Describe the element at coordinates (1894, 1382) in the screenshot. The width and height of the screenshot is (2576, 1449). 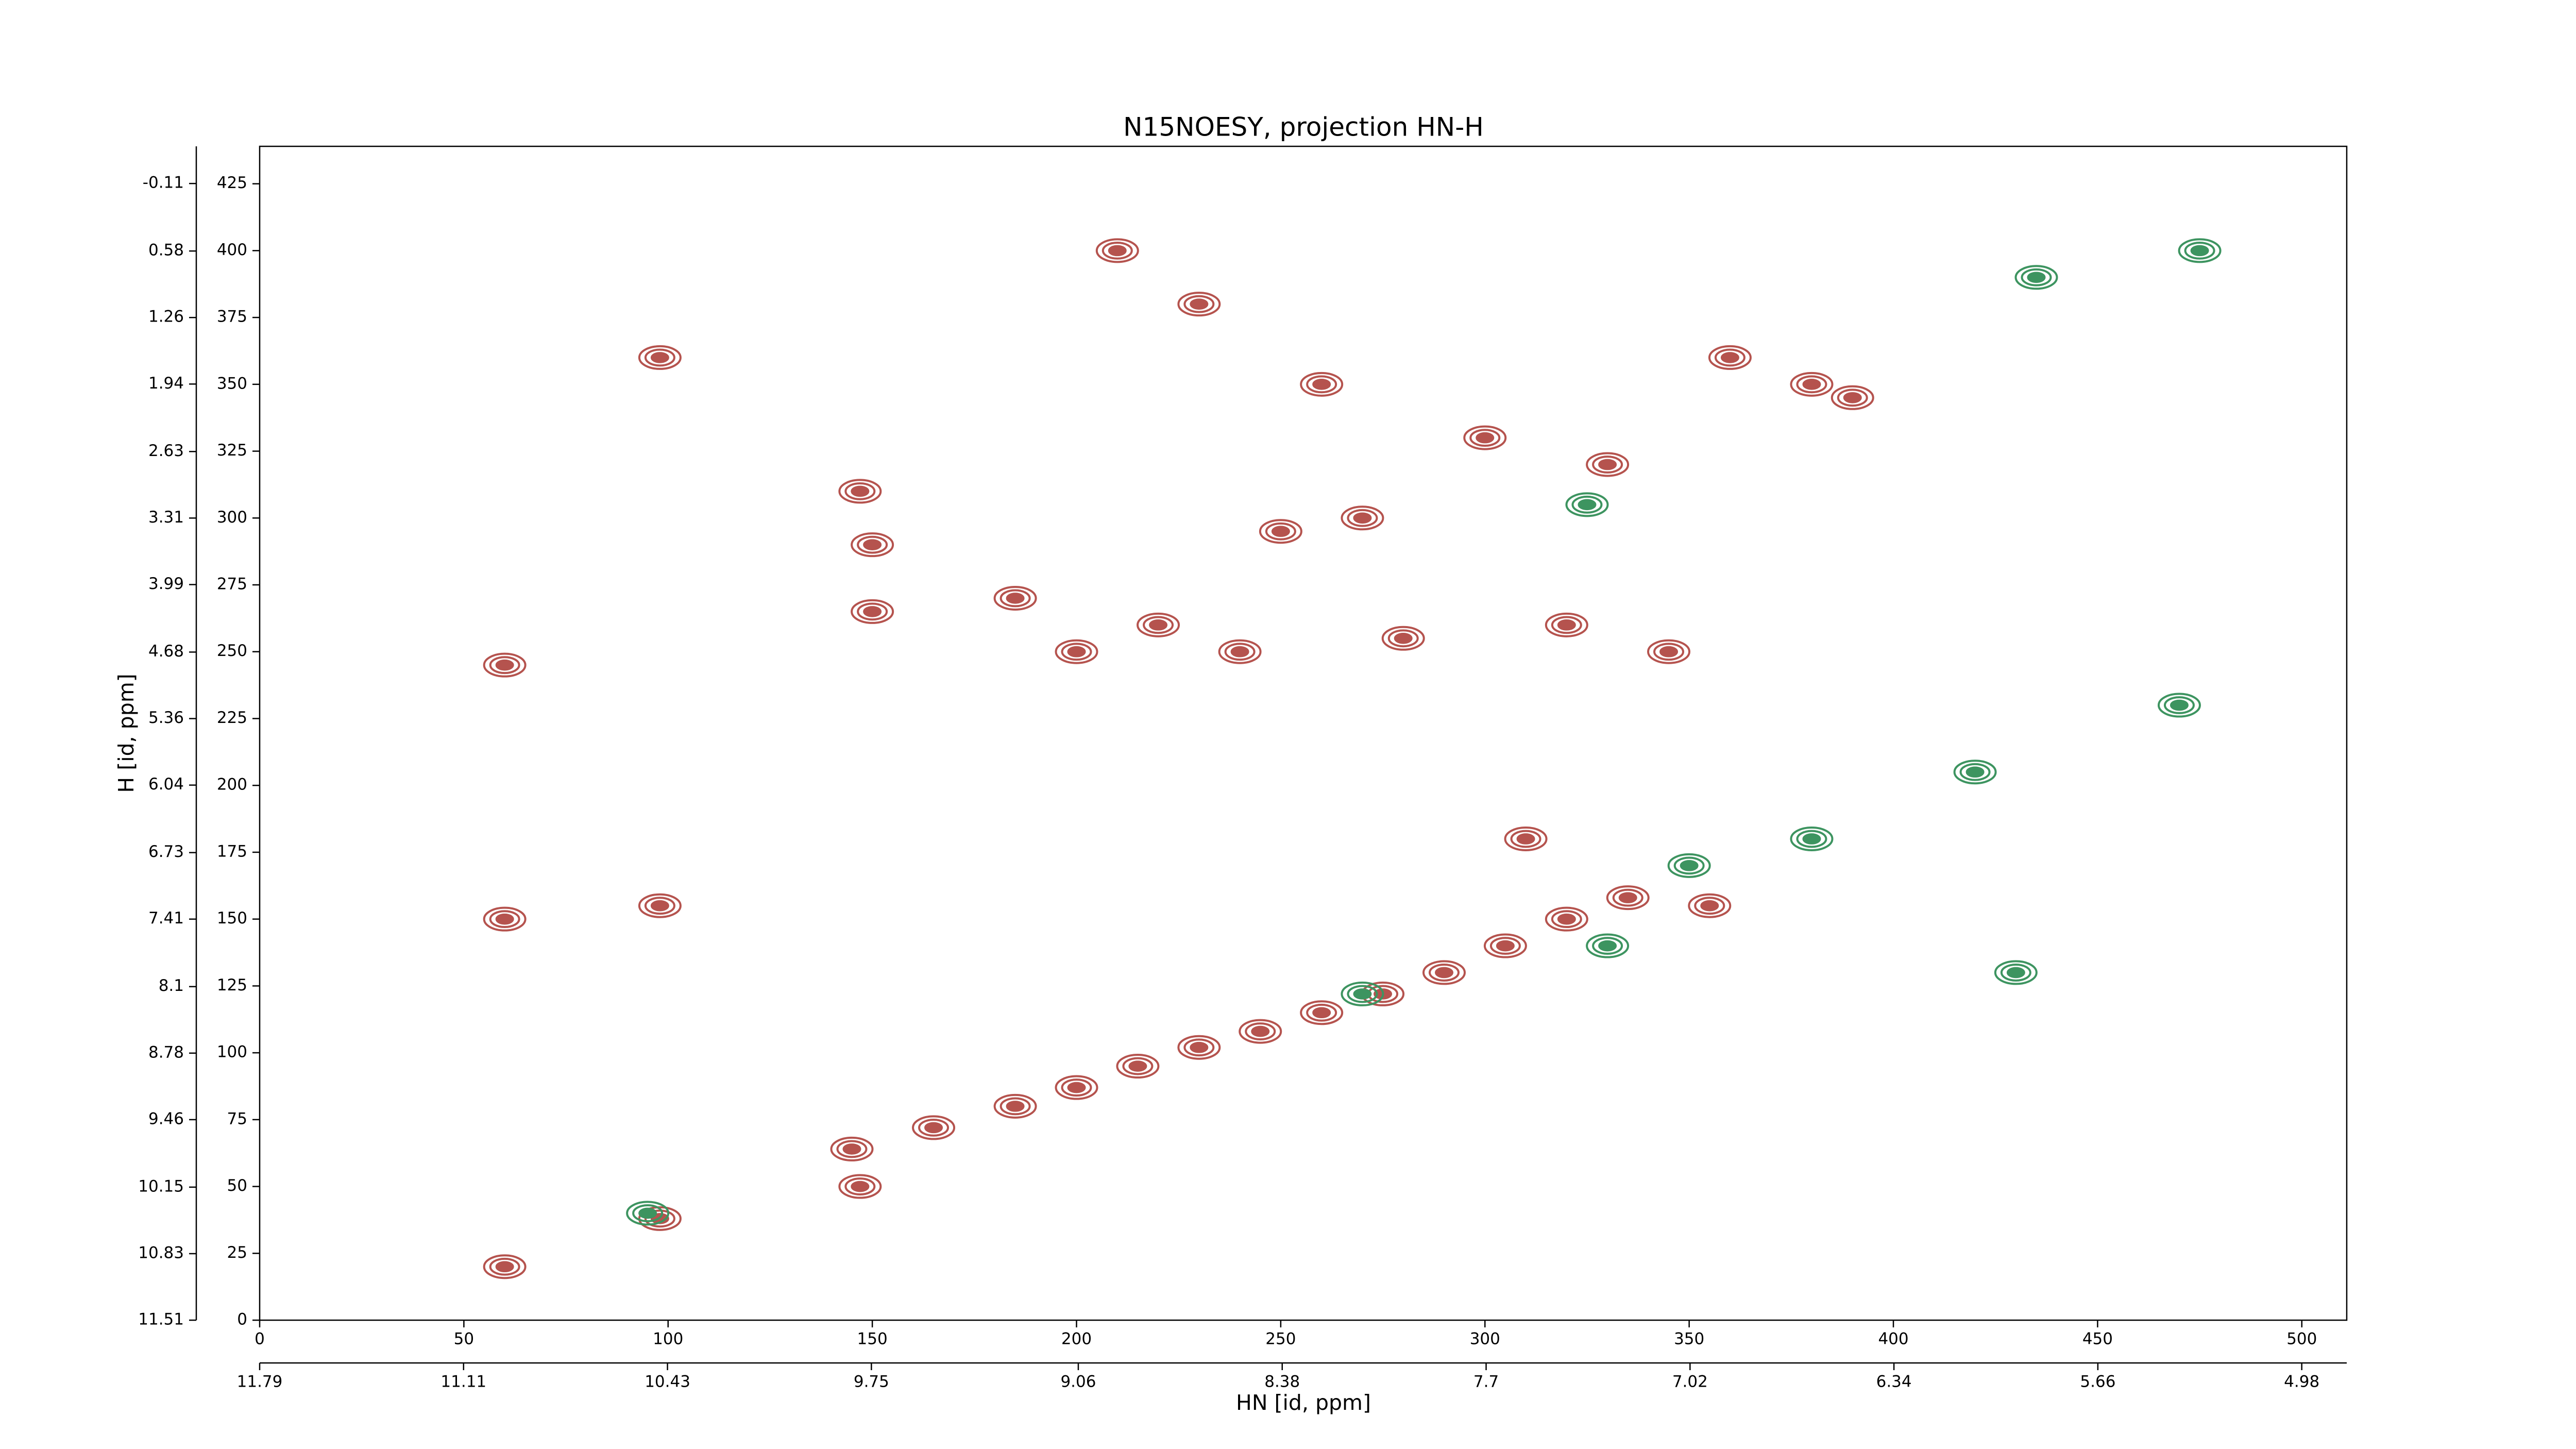
I see `x2-tick-label: 6.34` at that location.